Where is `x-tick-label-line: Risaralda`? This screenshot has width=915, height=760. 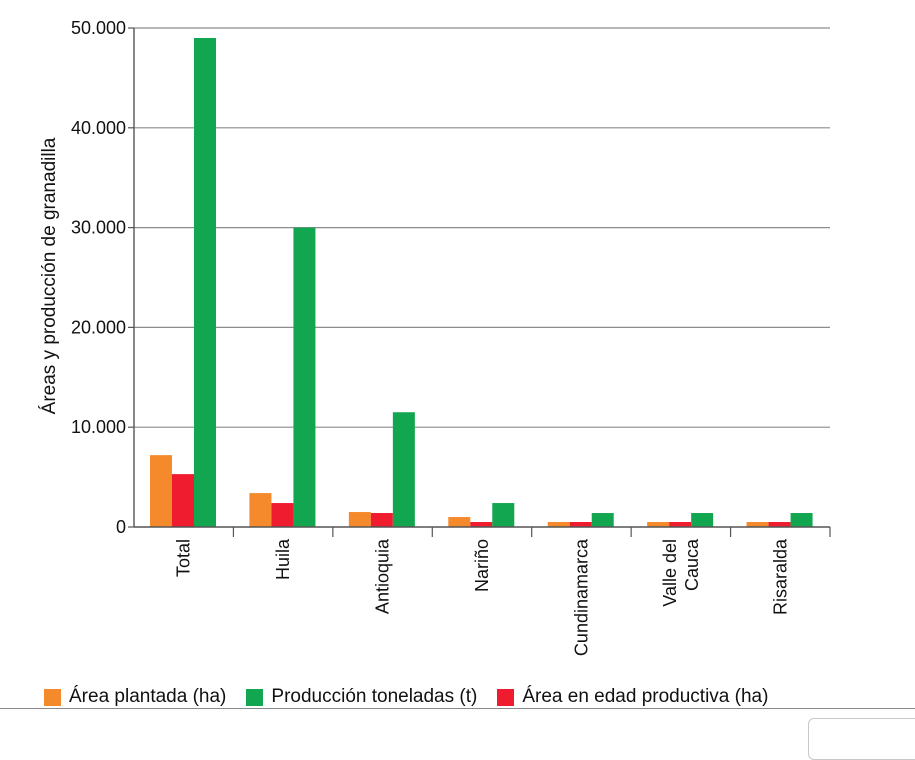 x-tick-label-line: Risaralda is located at coordinates (780, 576).